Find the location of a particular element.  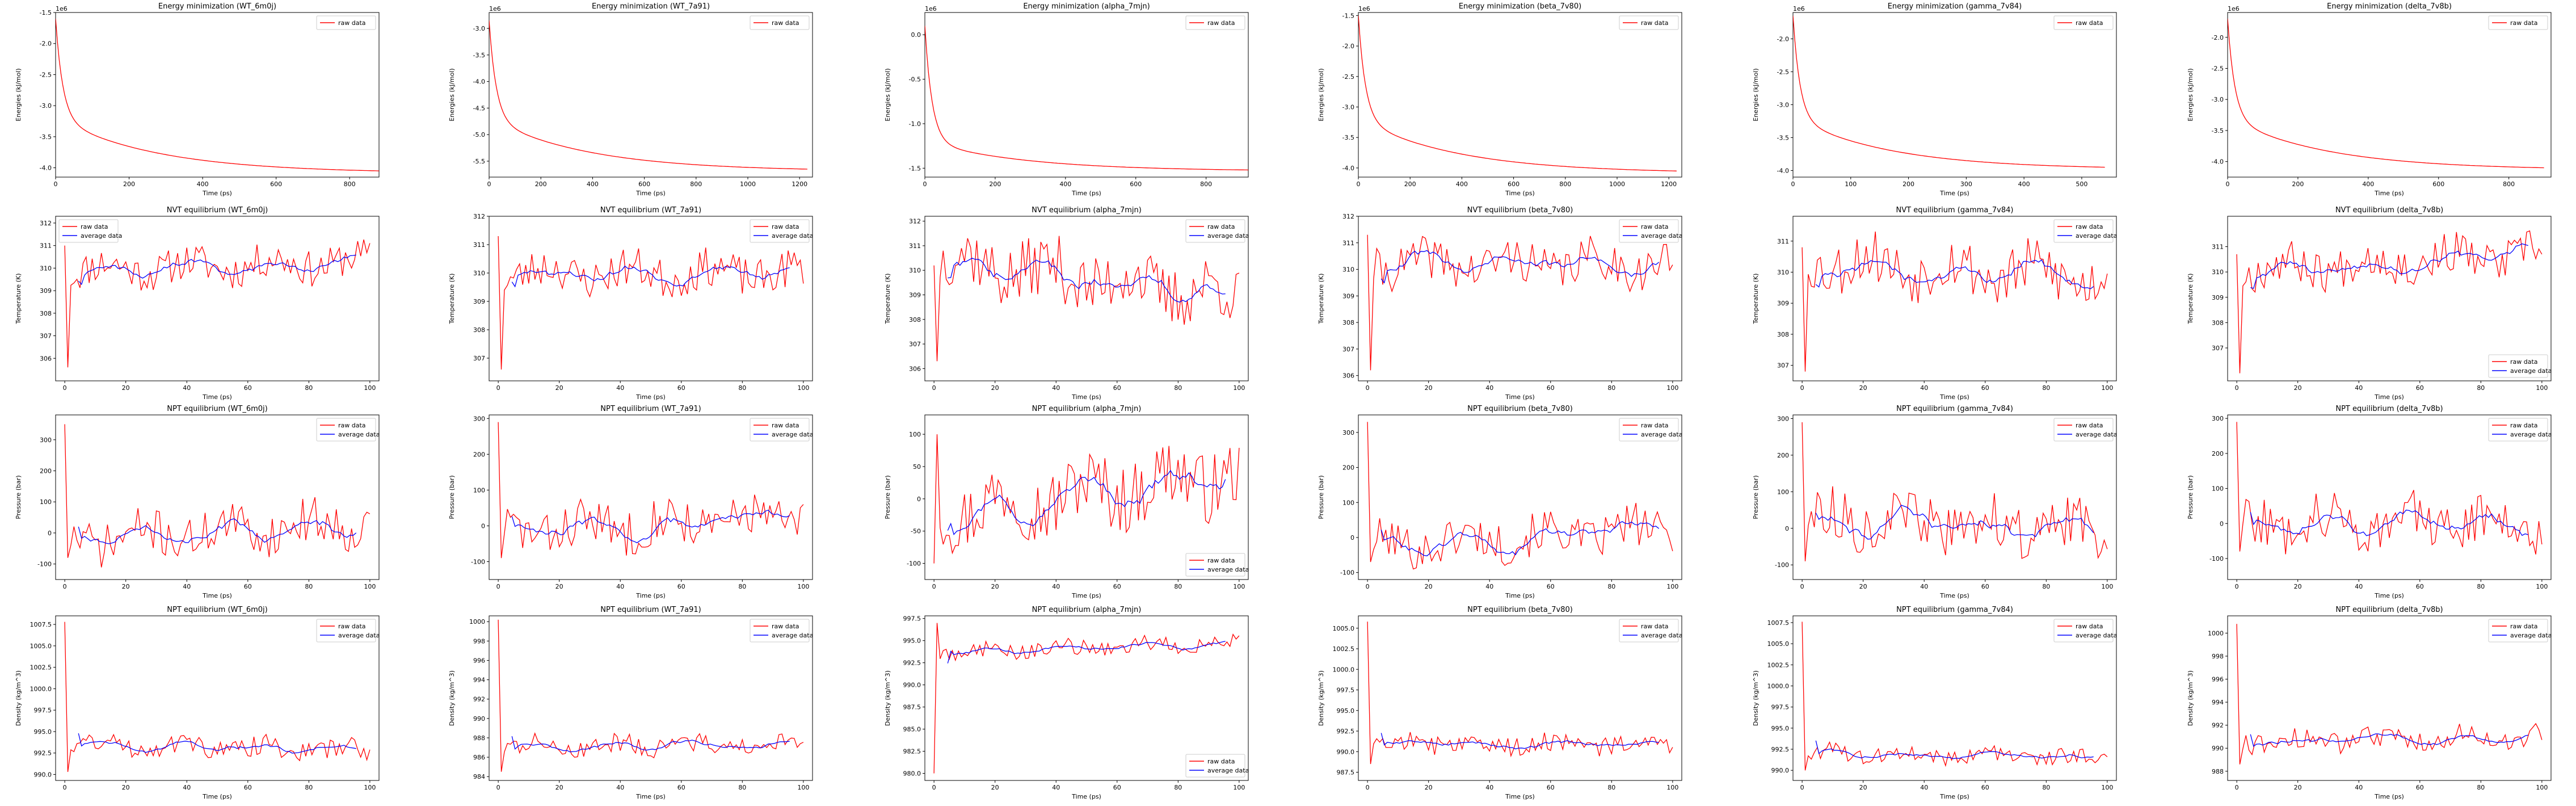

y-tick-label: 1000.0 is located at coordinates (1778, 686).